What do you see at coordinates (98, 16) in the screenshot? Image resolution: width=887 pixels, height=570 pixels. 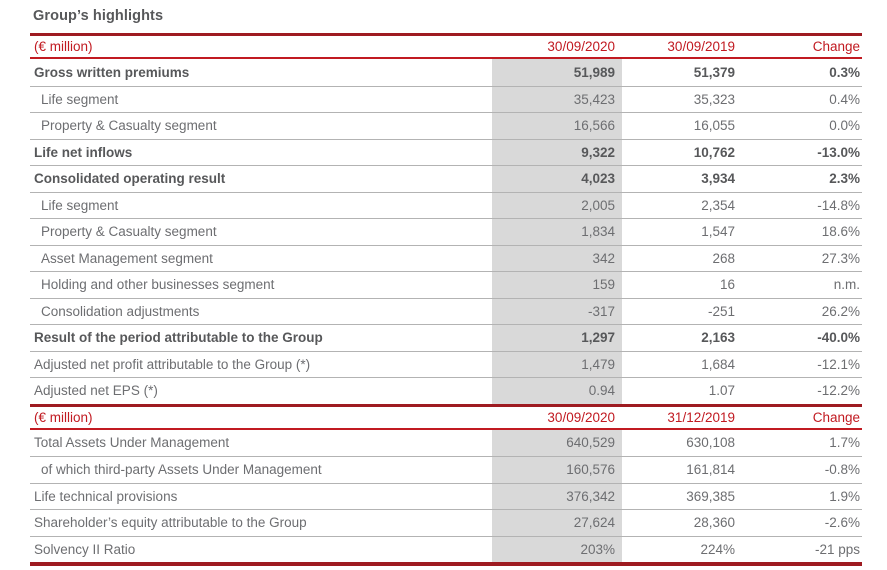 I see `page-title: Group’s highlights` at bounding box center [98, 16].